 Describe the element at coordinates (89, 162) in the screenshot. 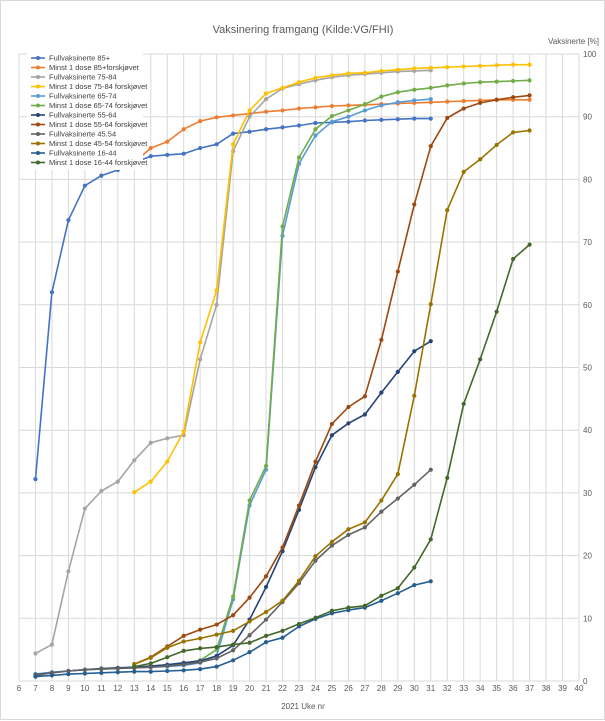

I see `legend-item: Minst 1 dose 16-44 forskjøvet` at that location.